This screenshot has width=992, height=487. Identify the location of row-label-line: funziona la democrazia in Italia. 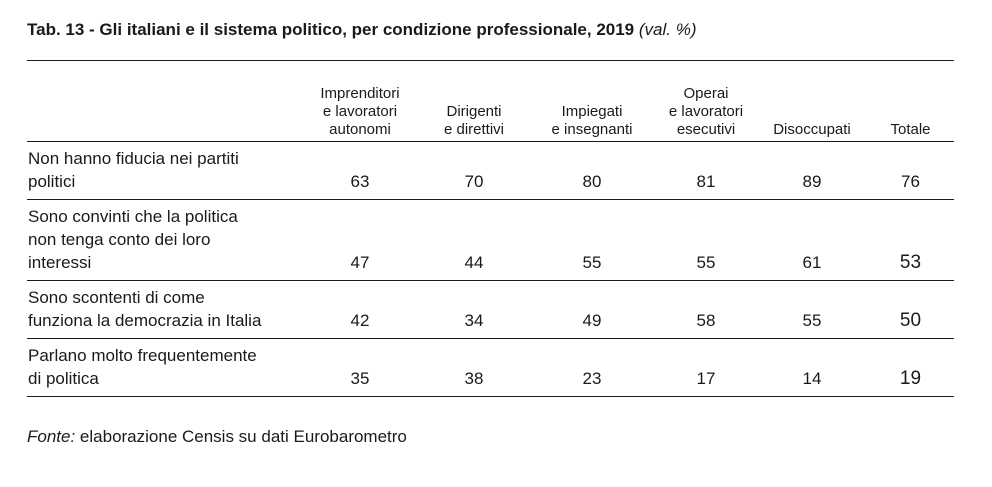
(145, 320).